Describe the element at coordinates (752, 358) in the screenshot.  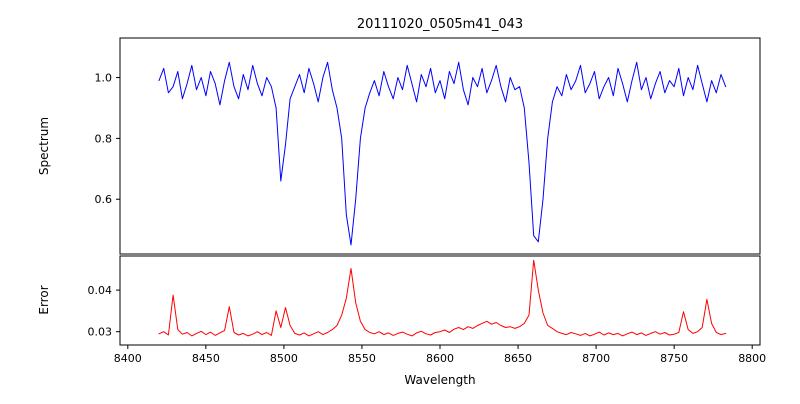
I see `x-tick-label: 8800` at that location.